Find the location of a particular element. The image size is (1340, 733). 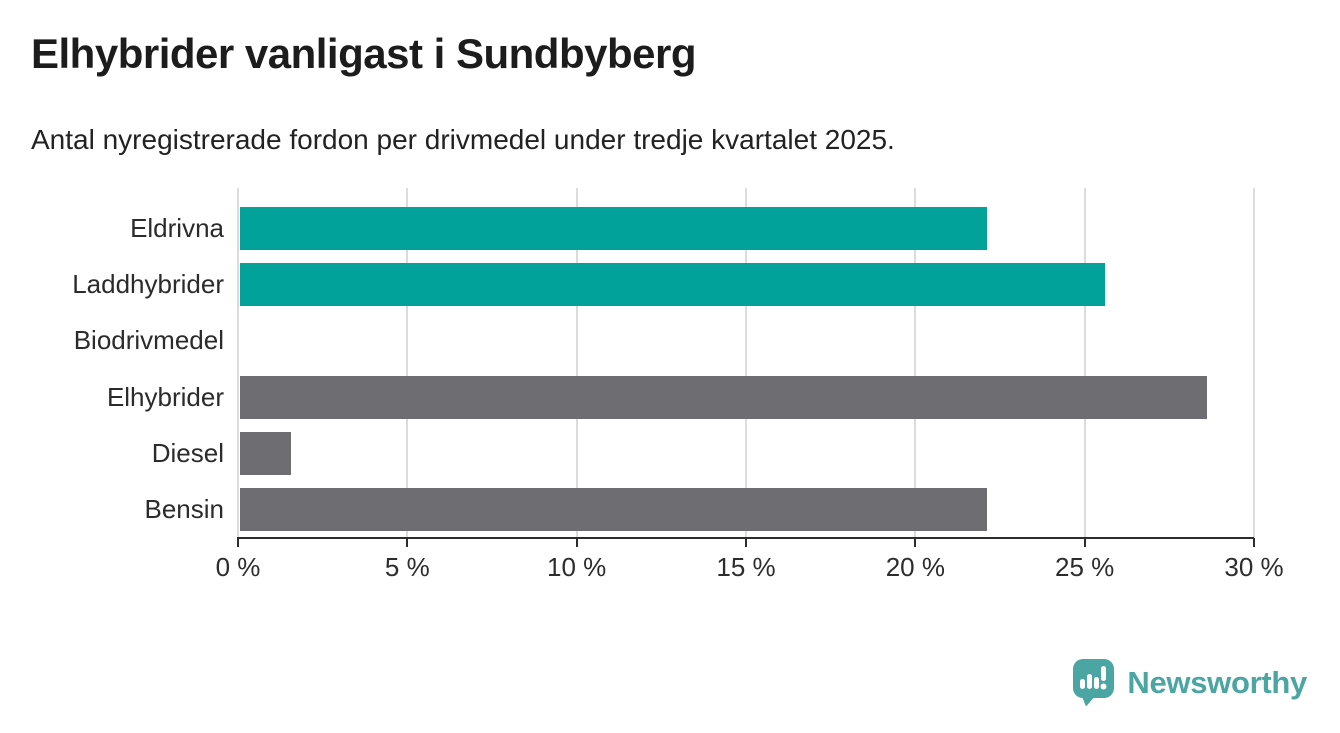

category-label-biodrivmedel: Biodrivmedel is located at coordinates (148, 340).